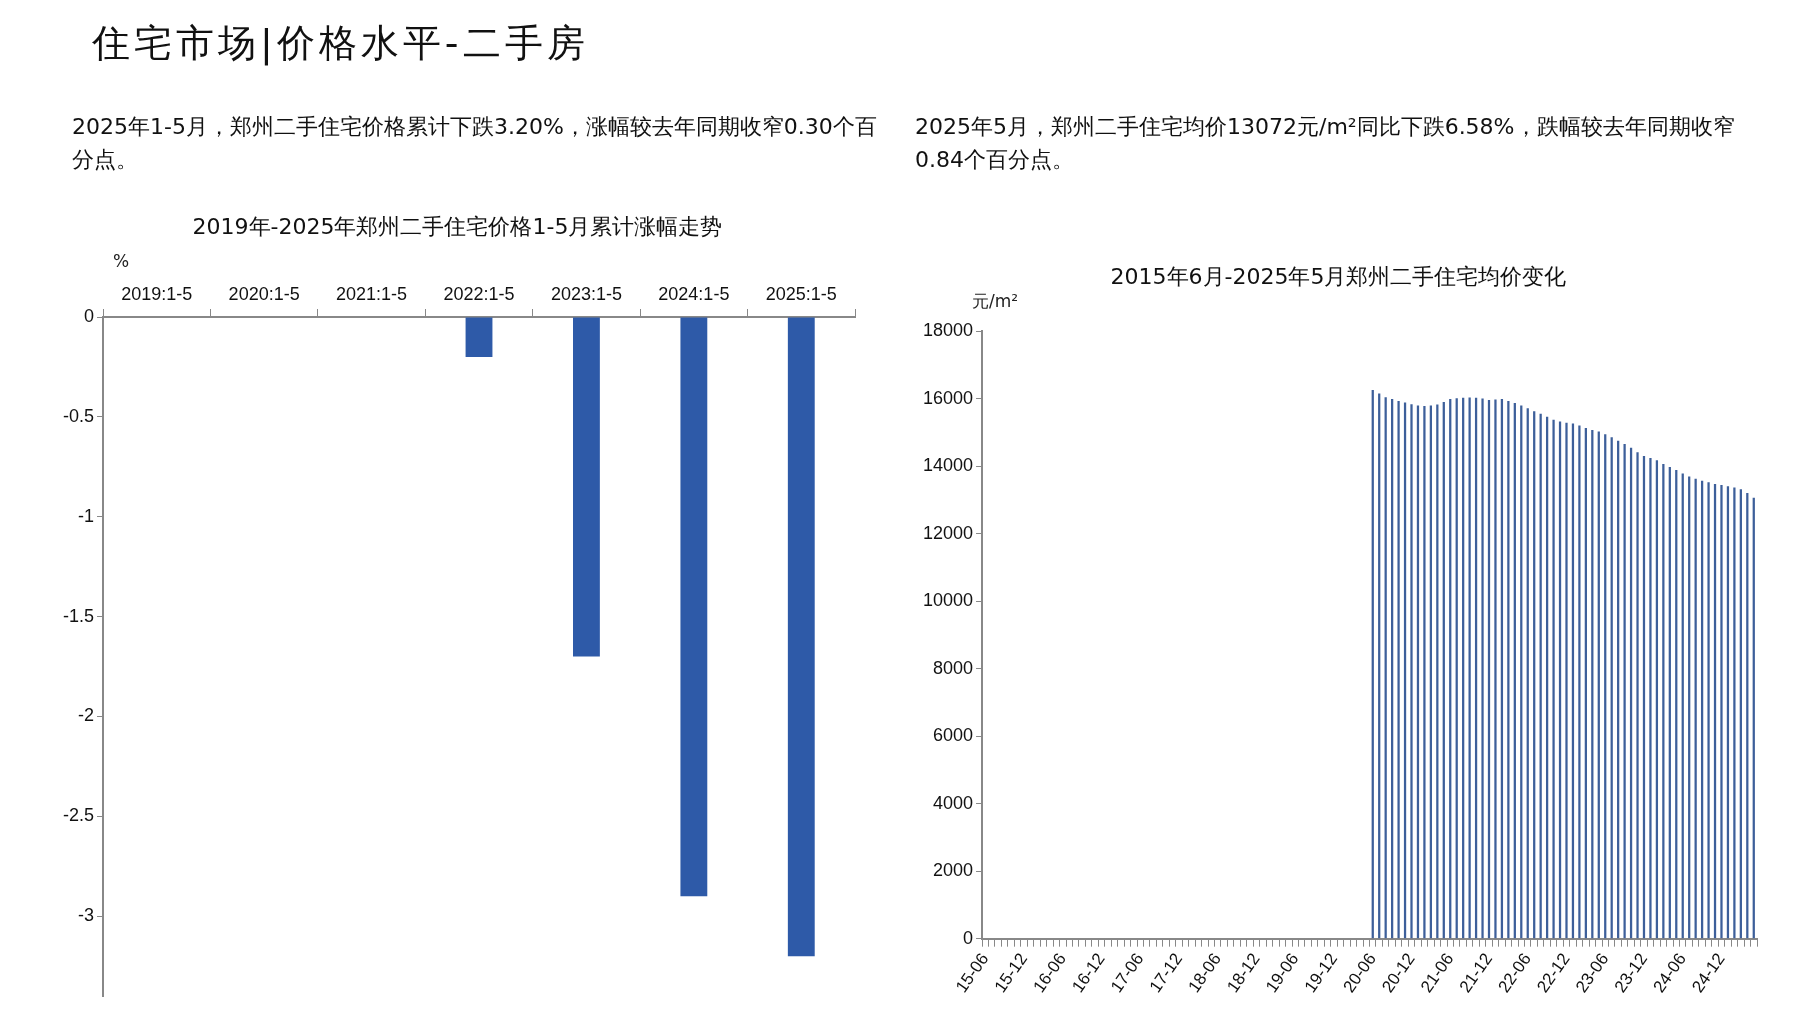 This screenshot has width=1797, height=1010. I want to click on y-tick-label: -2, so click(86, 715).